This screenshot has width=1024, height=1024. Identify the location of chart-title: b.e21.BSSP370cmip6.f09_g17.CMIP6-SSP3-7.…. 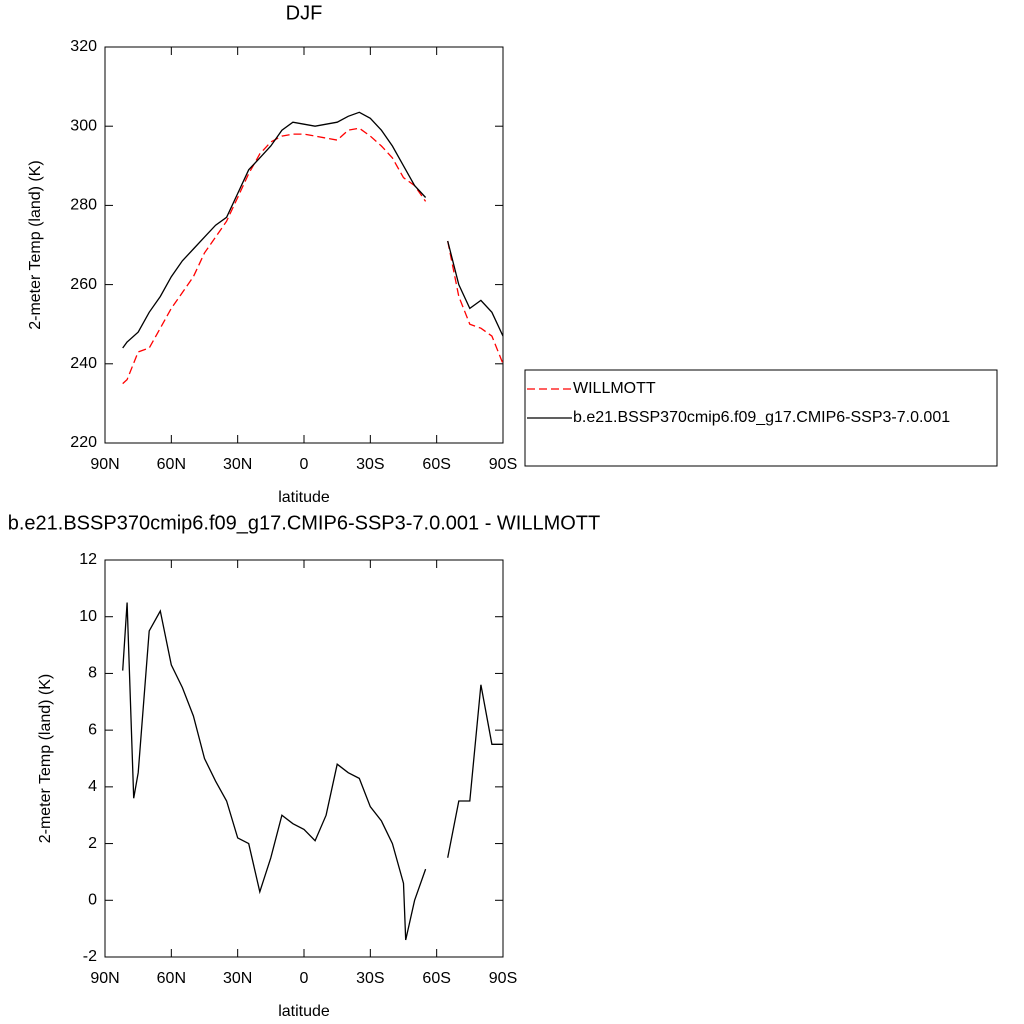
(304, 523).